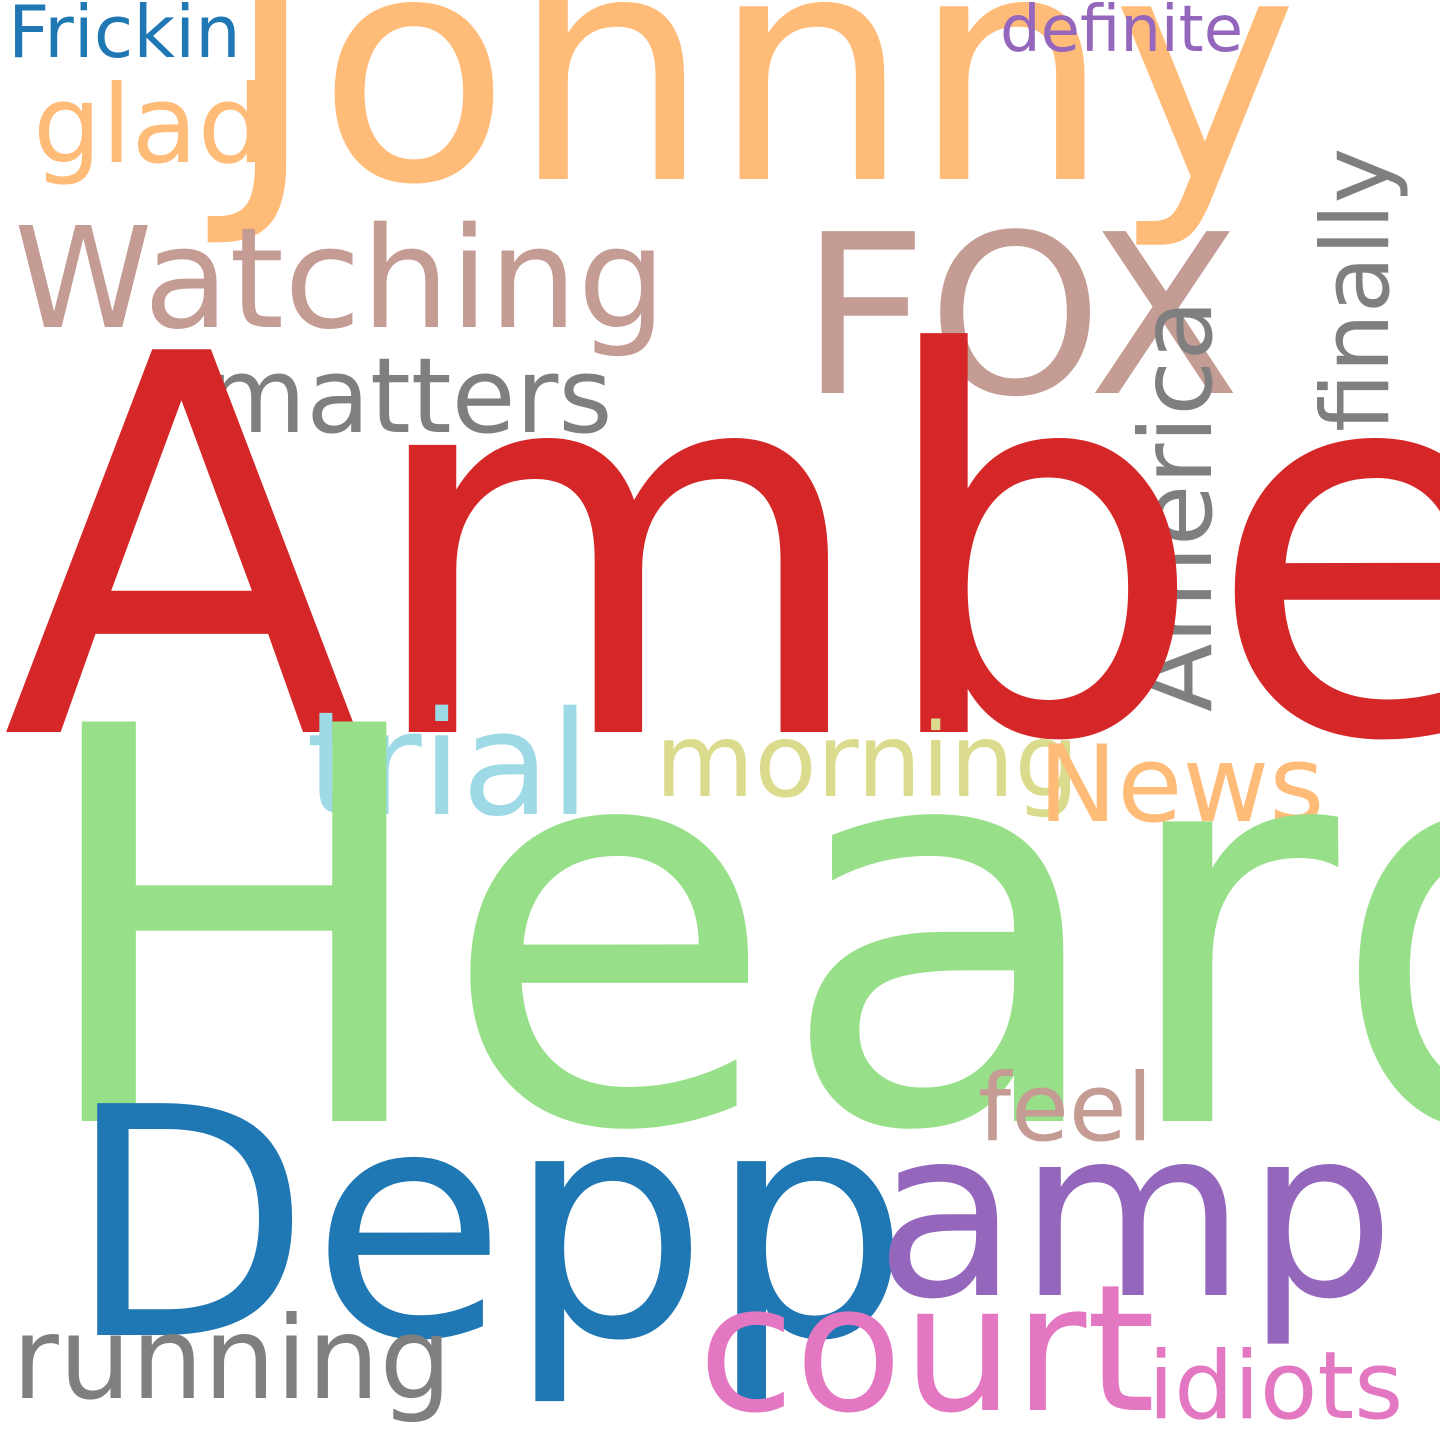  Describe the element at coordinates (761, 127) in the screenshot. I see `word-johnny: Johnny` at that location.